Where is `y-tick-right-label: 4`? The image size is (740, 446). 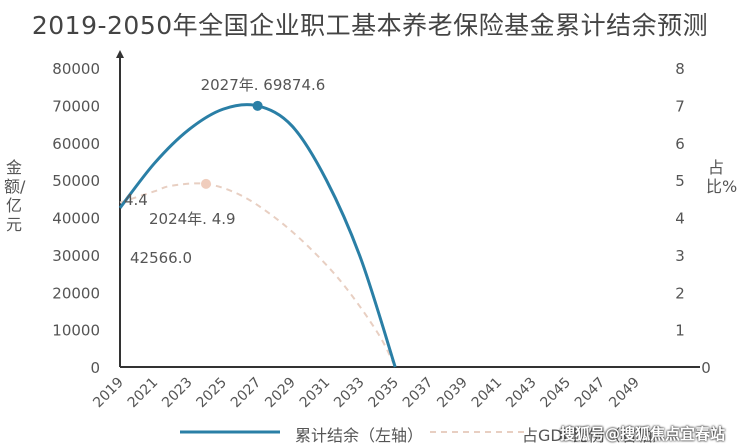 y-tick-right-label: 4 is located at coordinates (680, 219).